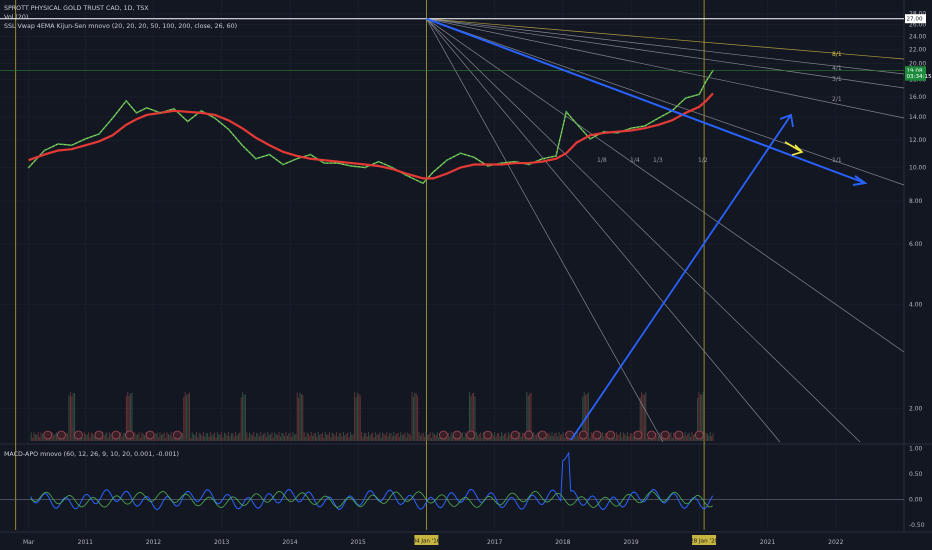 This screenshot has height=550, width=932. Describe the element at coordinates (793, 147) in the screenshot. I see `yellow-arrow` at that location.